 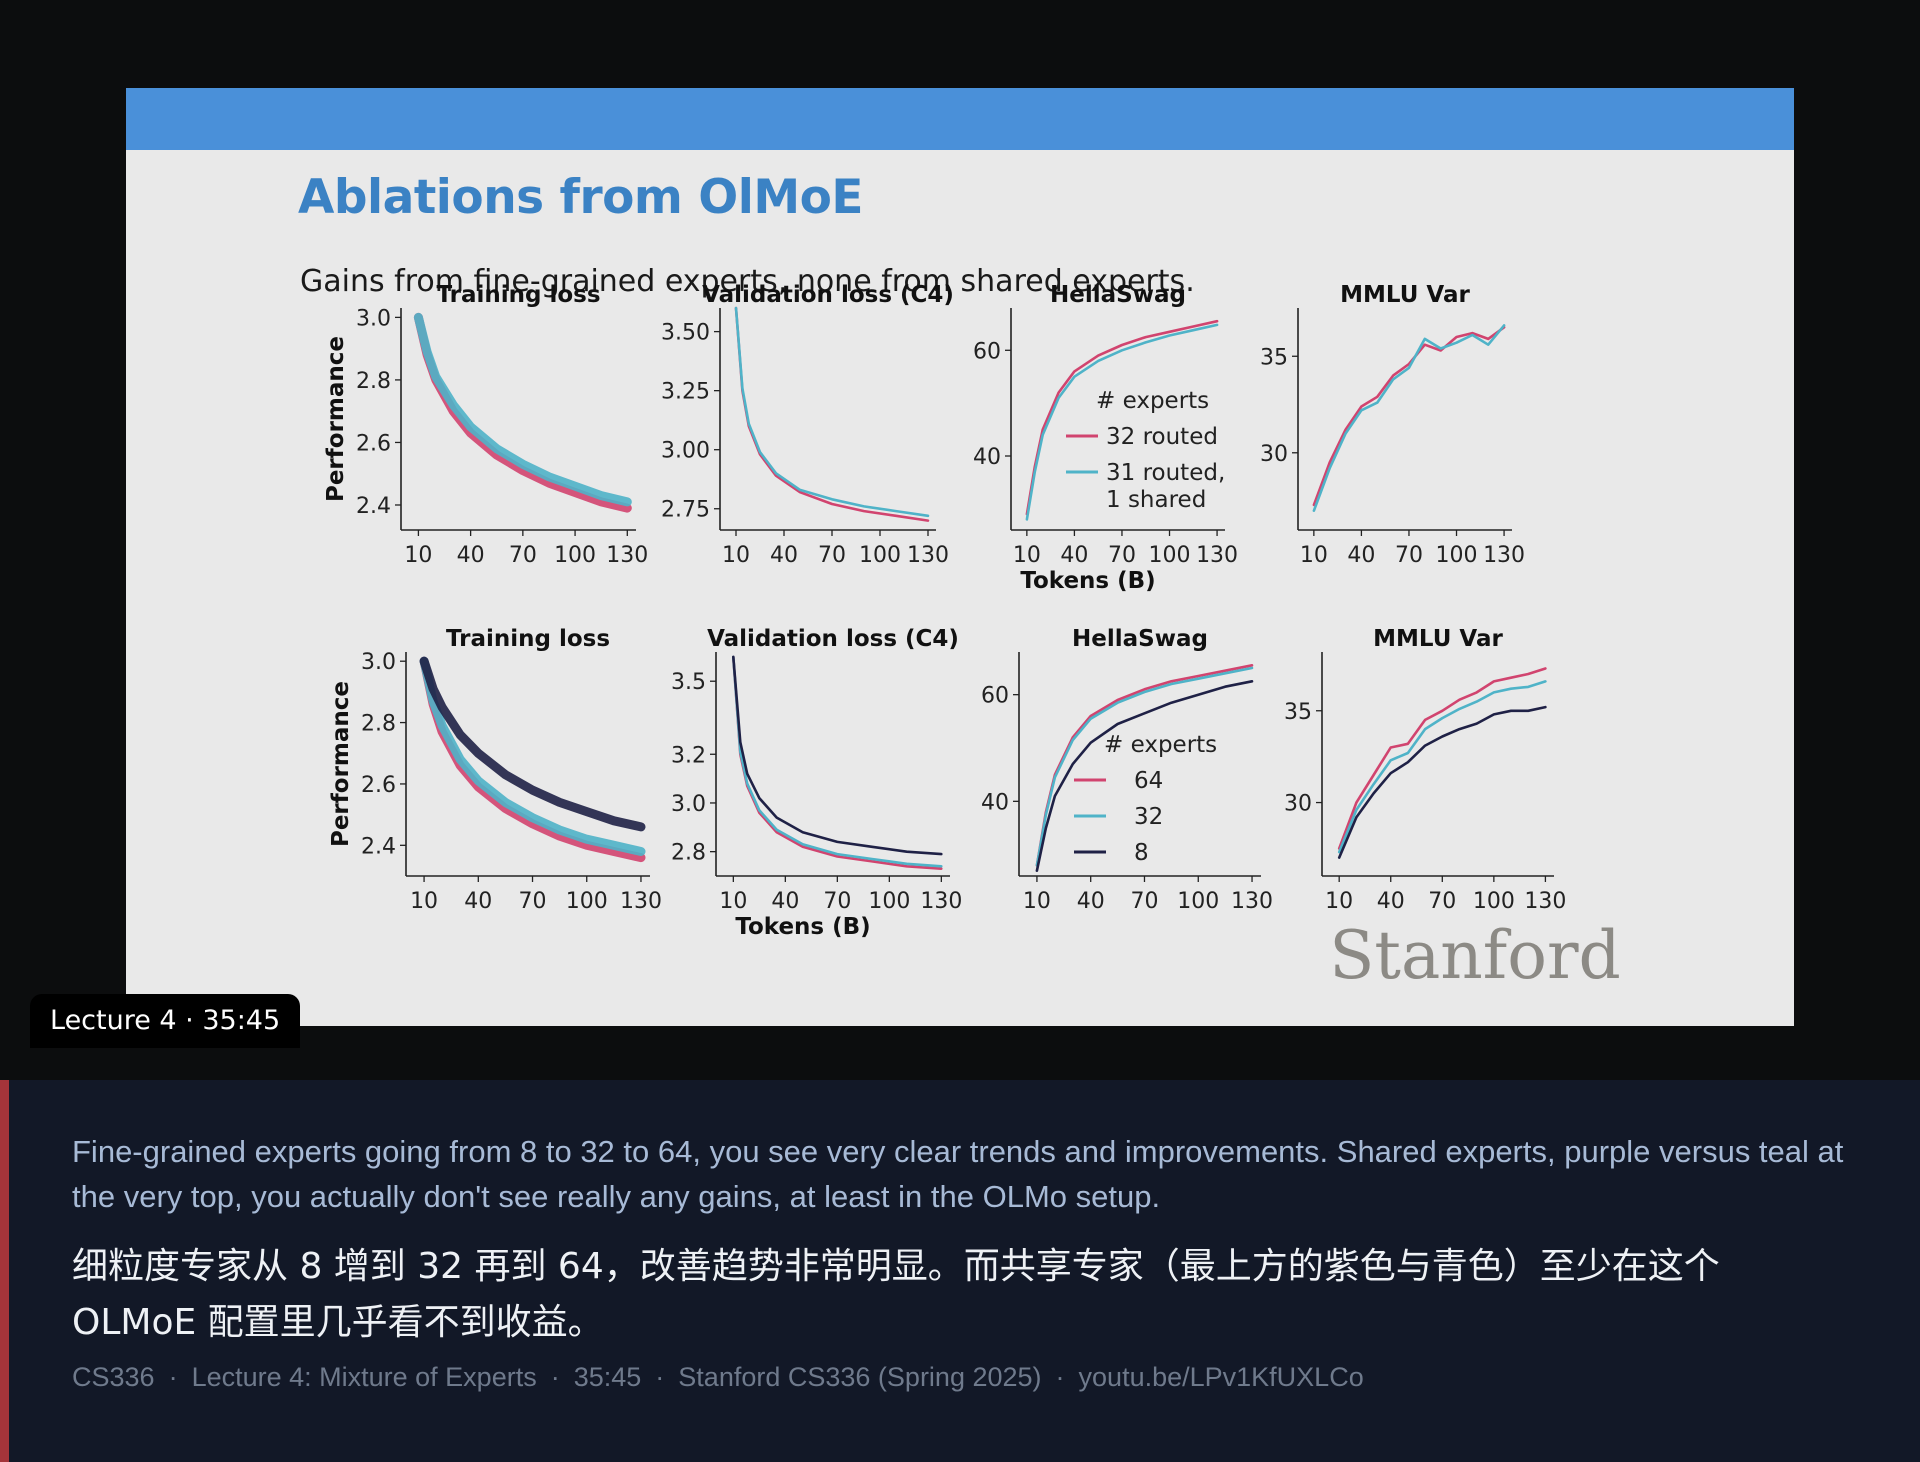 I want to click on legend-label: 8, so click(x=1141, y=853).